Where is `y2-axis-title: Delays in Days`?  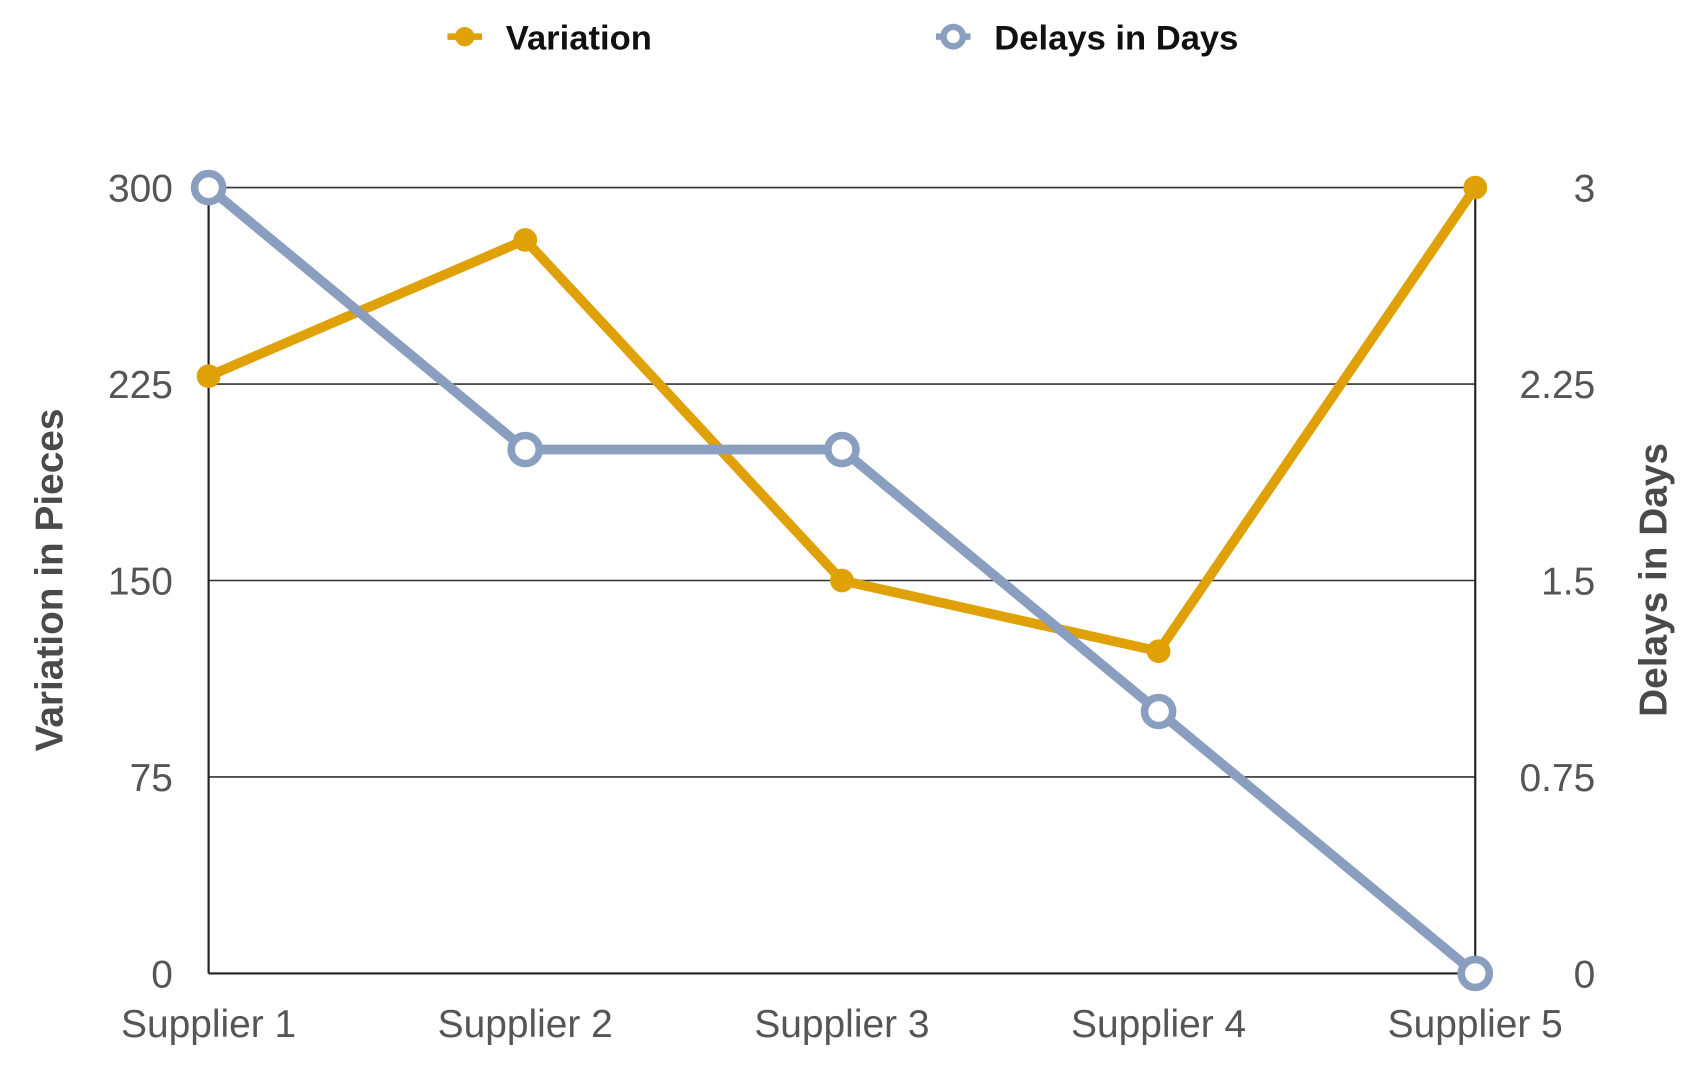
y2-axis-title: Delays in Days is located at coordinates (1654, 580).